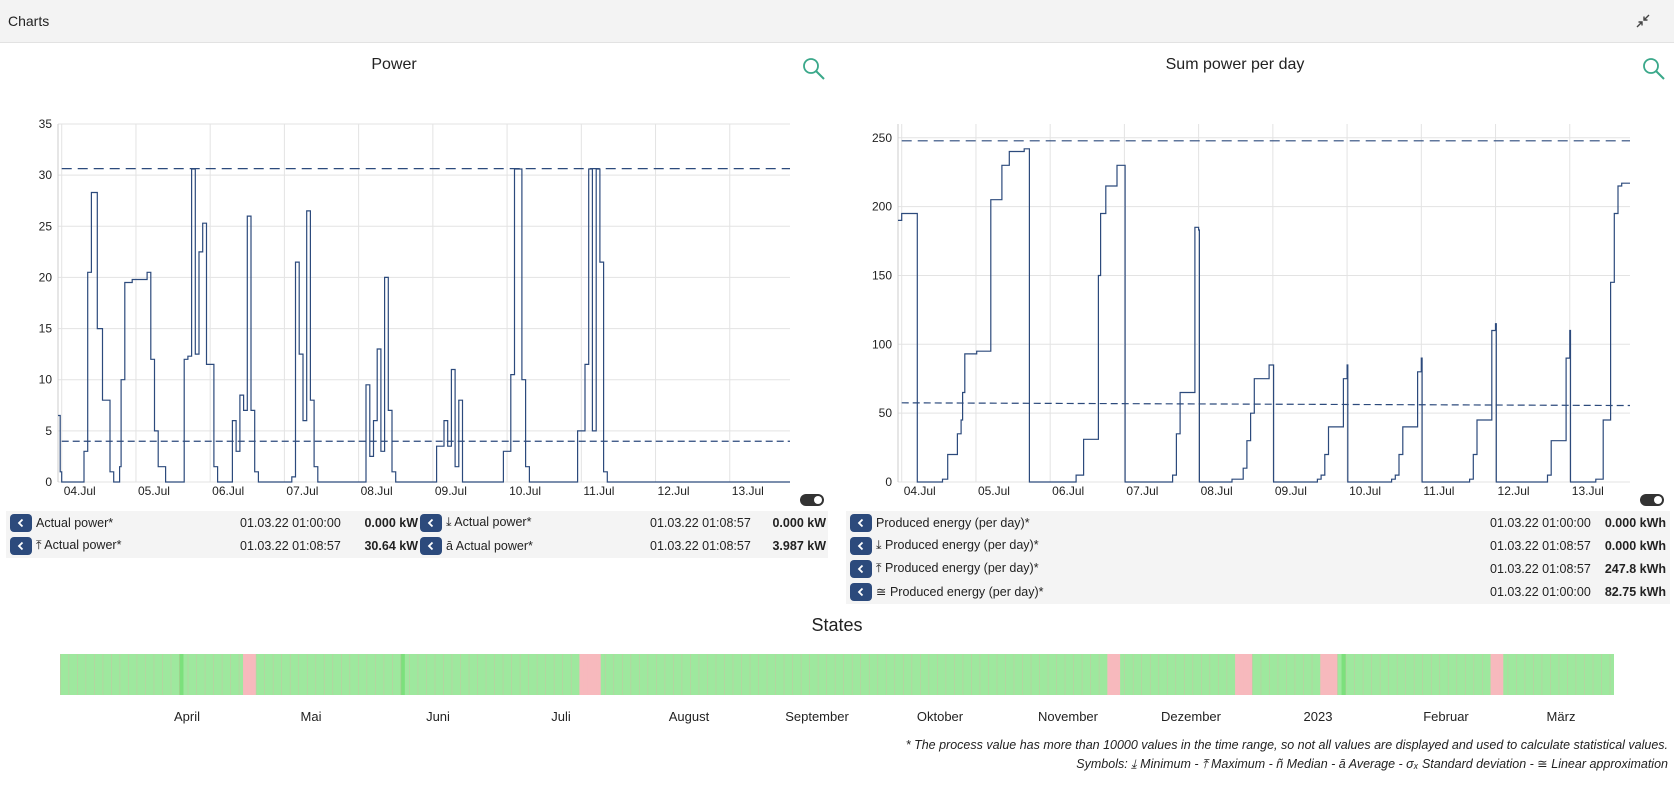 This screenshot has width=1674, height=810. I want to click on legend-item-avg-actual-power: ā Actual power*, so click(476, 545).